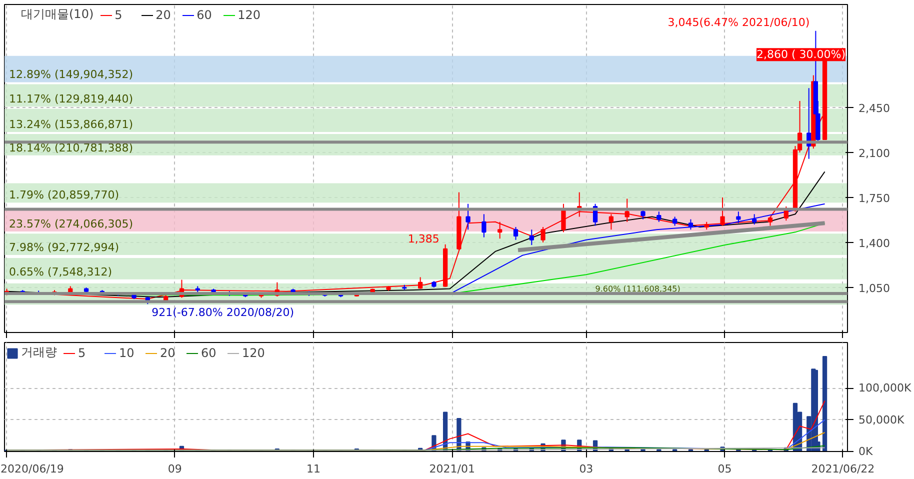  Describe the element at coordinates (32, 469) in the screenshot. I see `x-tick-label: 2020/06/19` at that location.